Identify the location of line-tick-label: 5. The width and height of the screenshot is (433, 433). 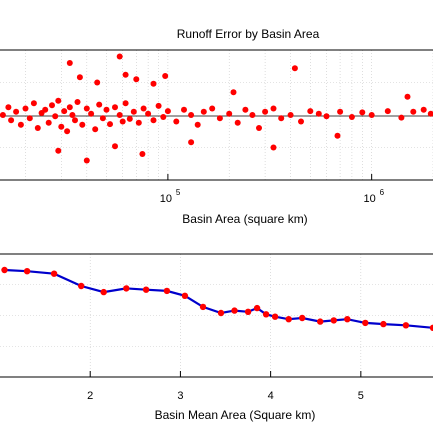
(361, 396).